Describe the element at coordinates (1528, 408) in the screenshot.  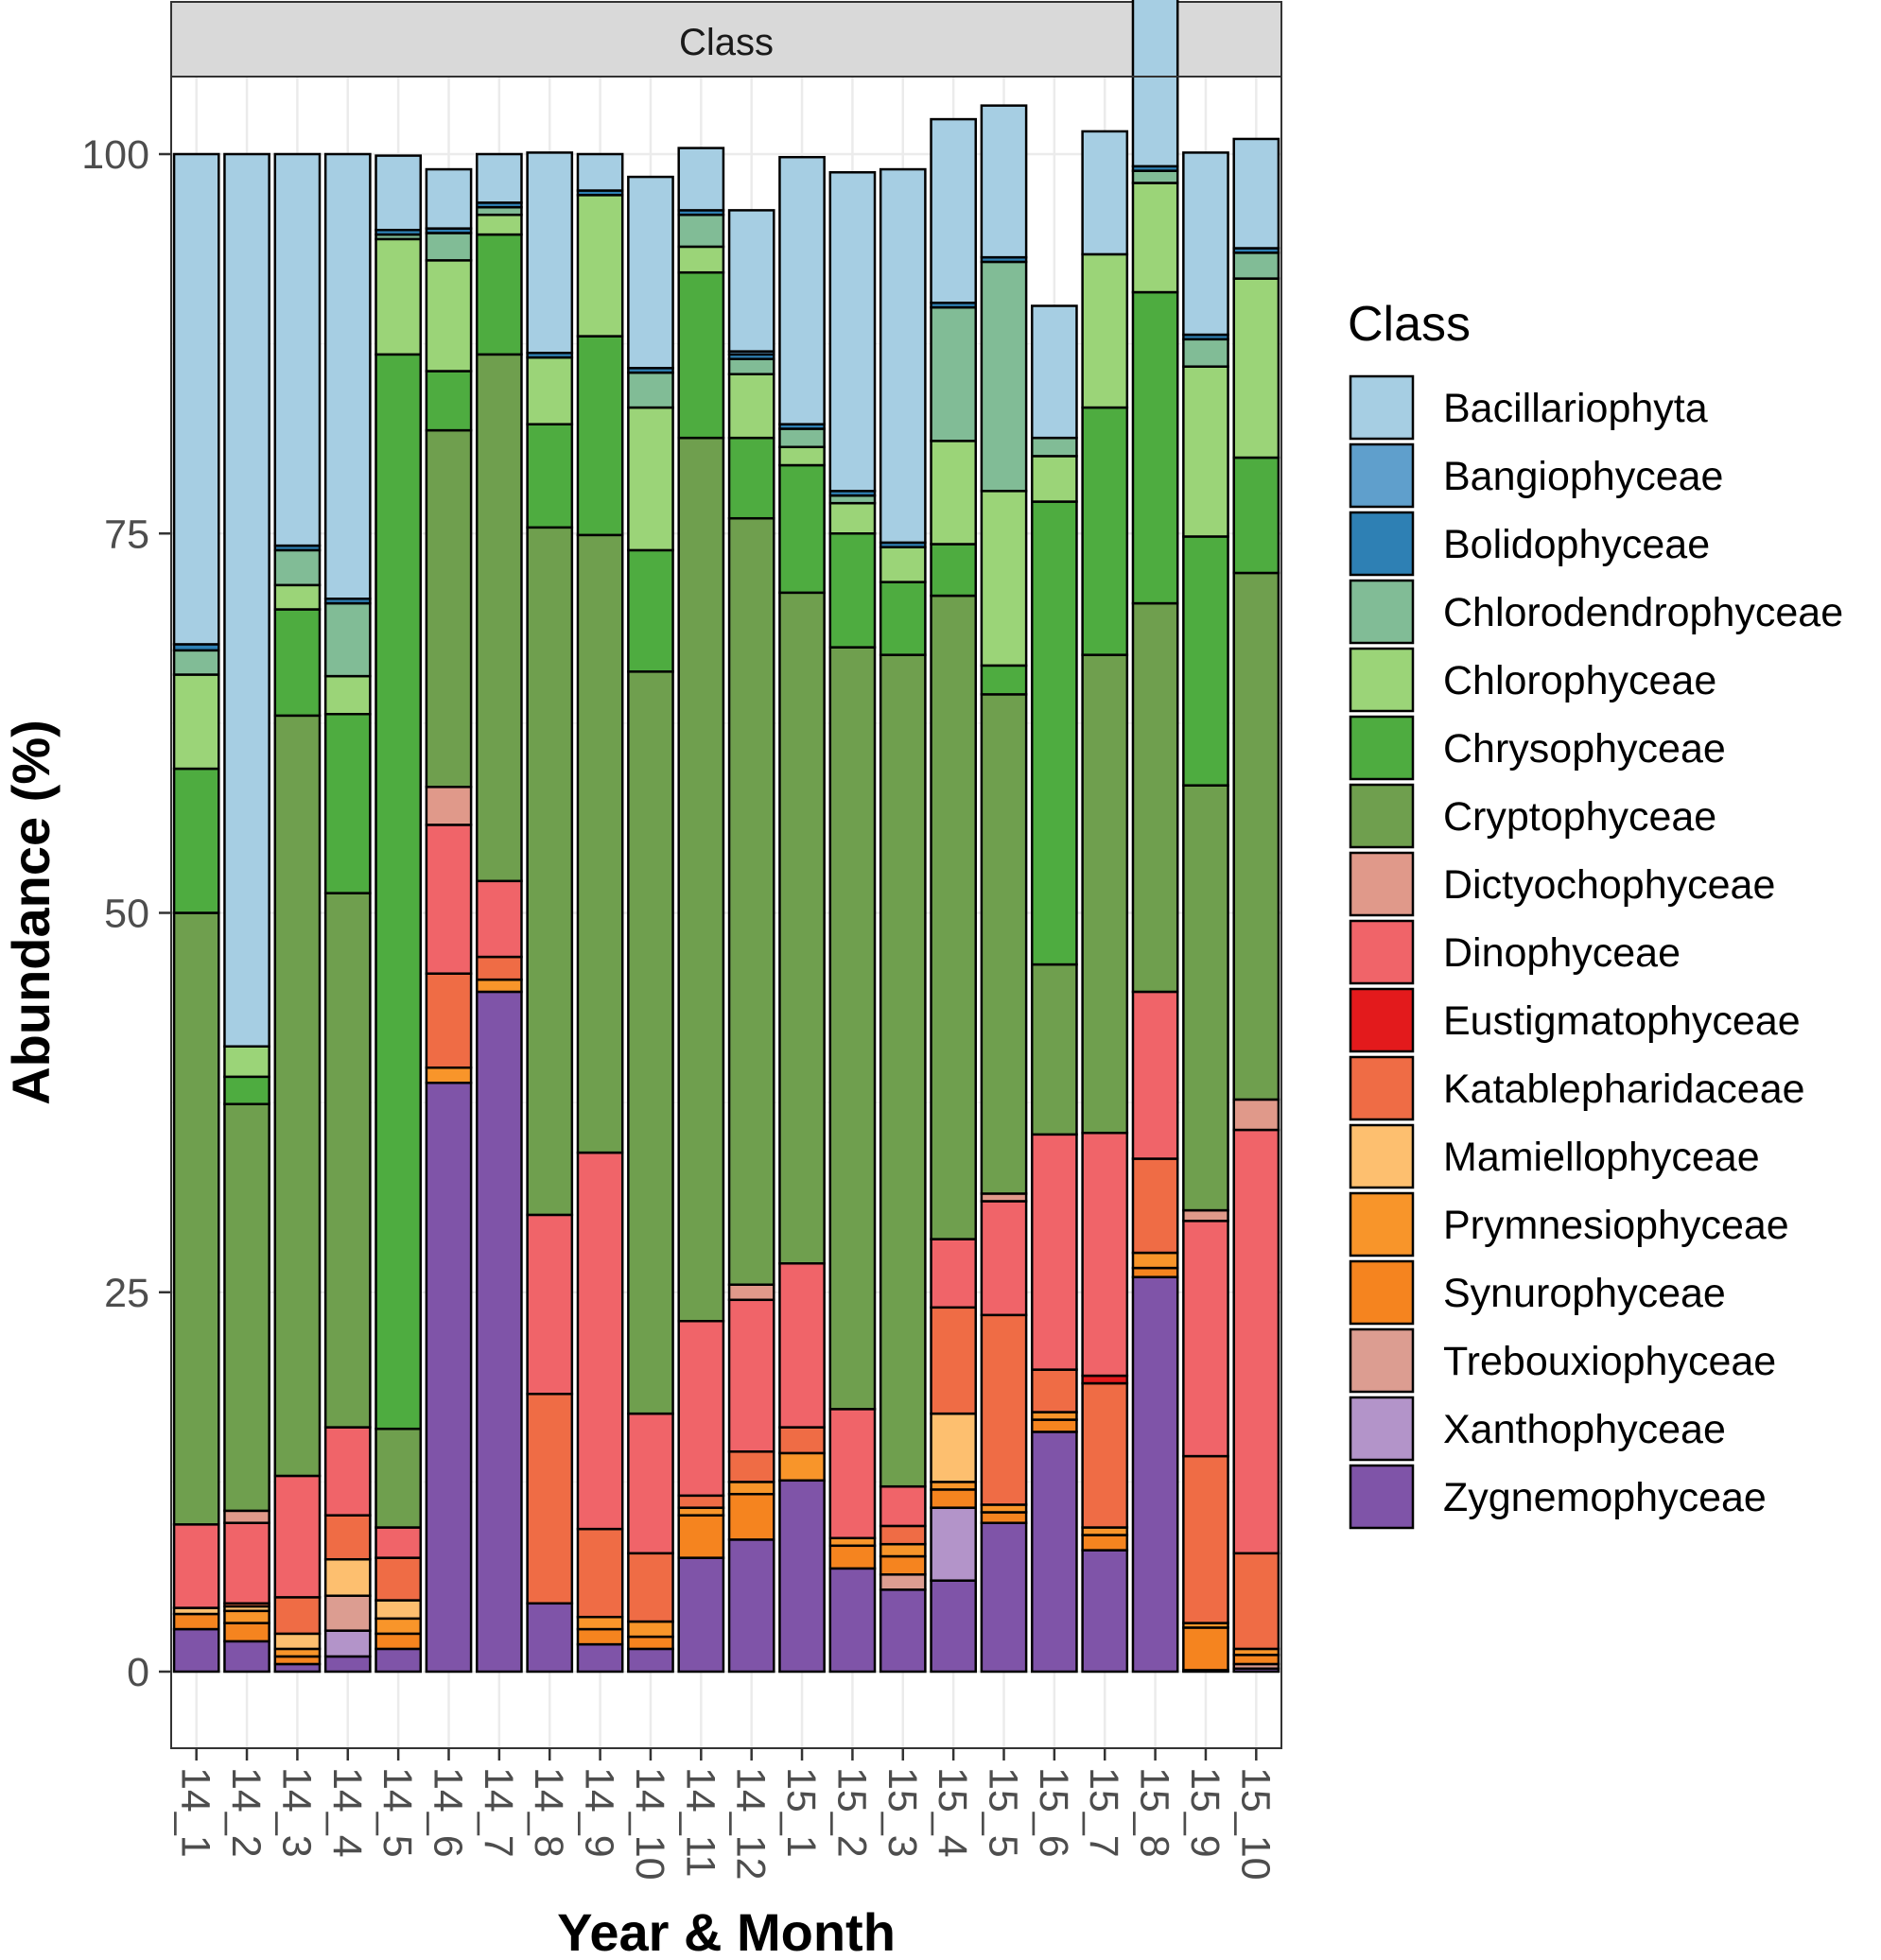
I see `legend-item-bacillariophyta: Bacillariophyta` at that location.